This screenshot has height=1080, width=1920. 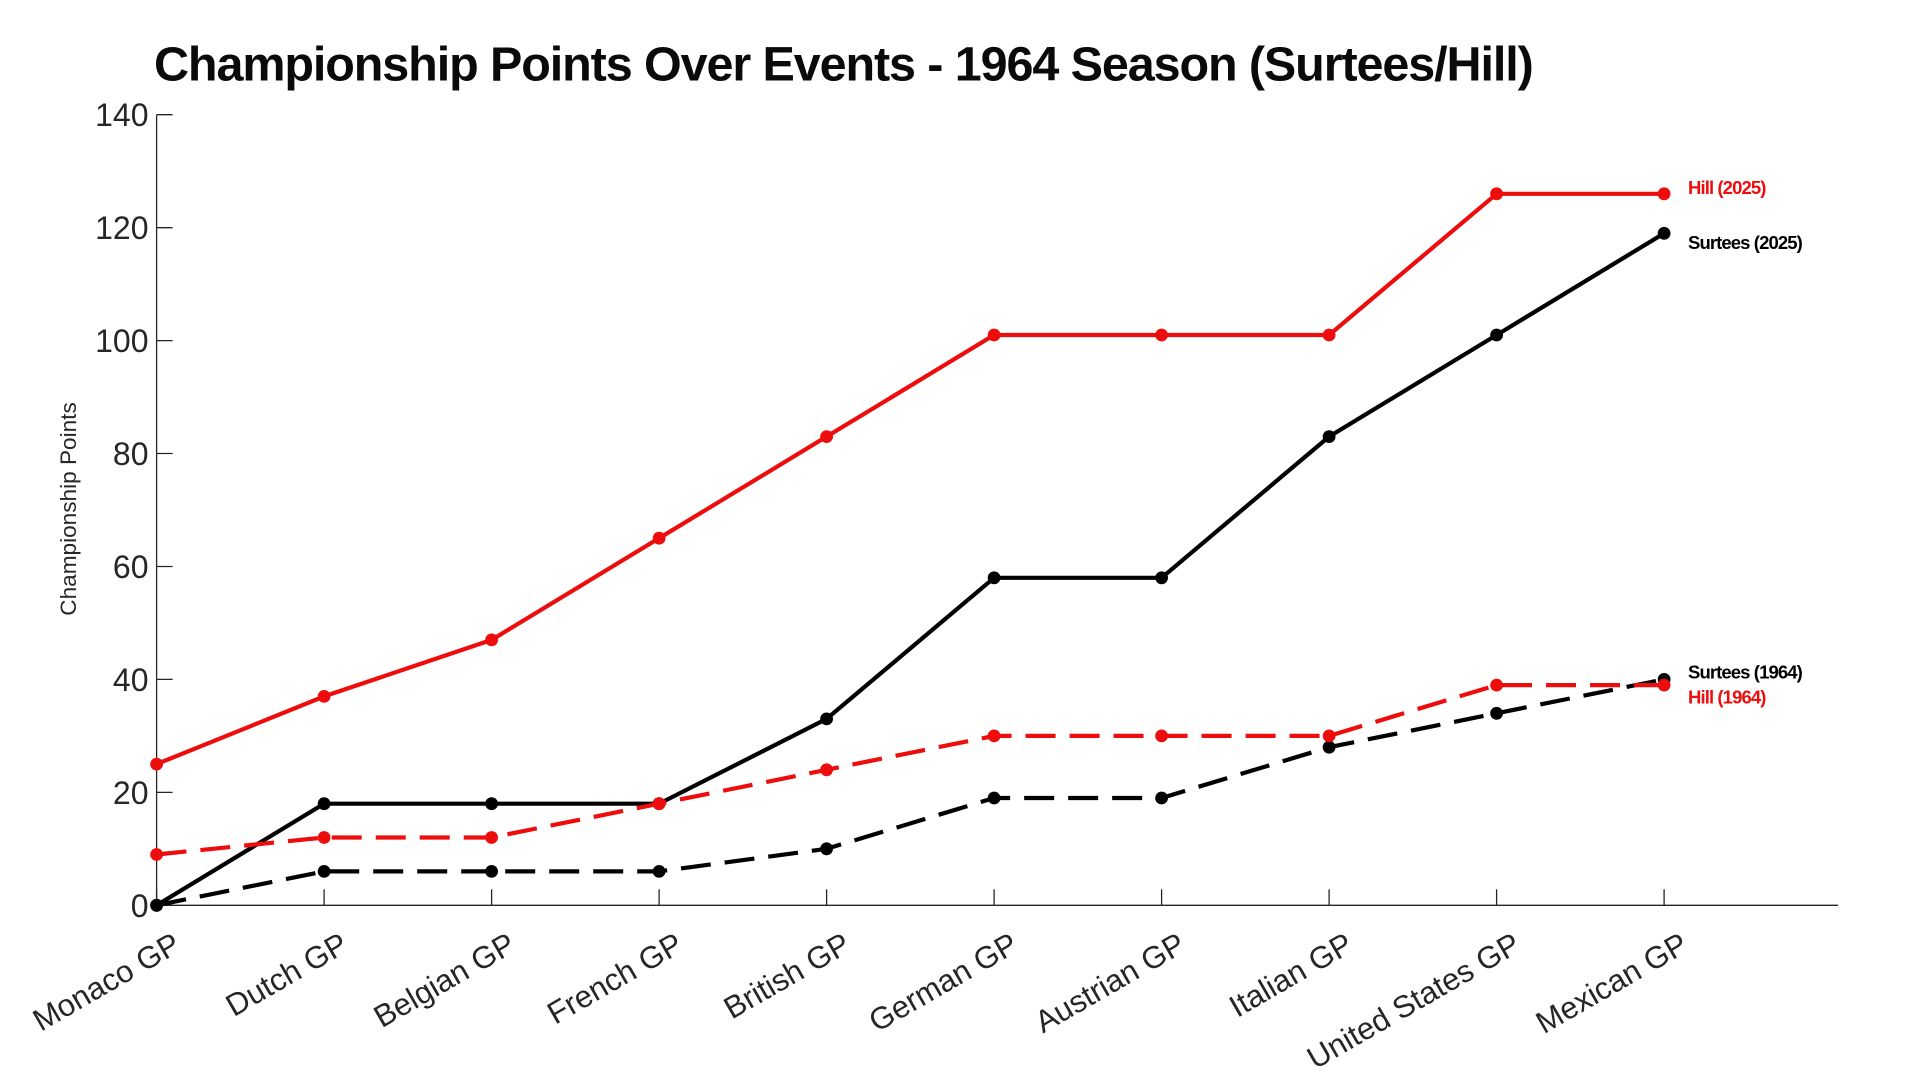 I want to click on svg-text: Hill (1964), so click(x=1727, y=697).